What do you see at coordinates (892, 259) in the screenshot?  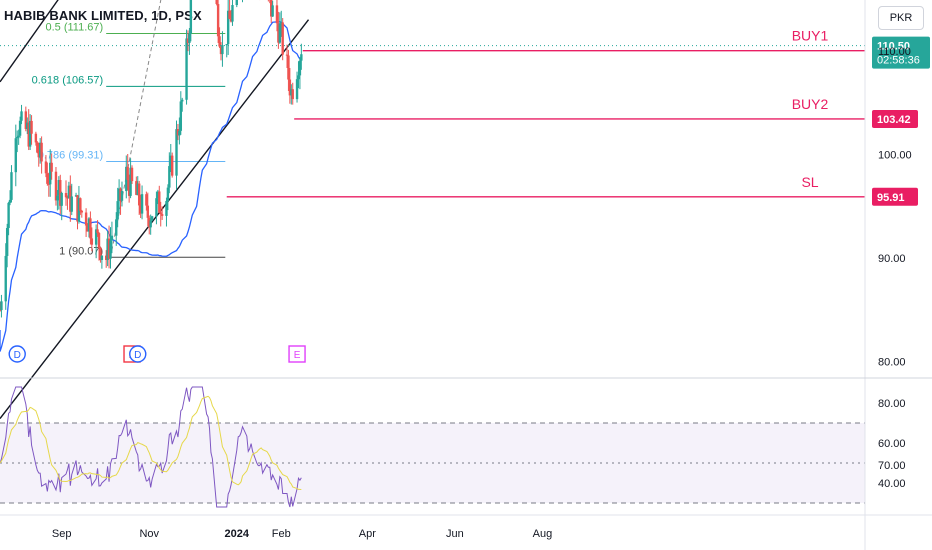 I see `price-tick-label: 90.00` at bounding box center [892, 259].